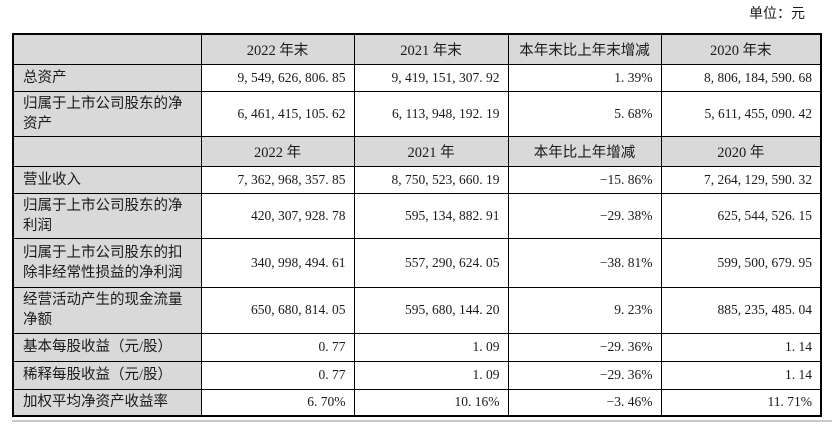 The image size is (835, 425). What do you see at coordinates (277, 402) in the screenshot?
I see `cell-2022: 6. 70%` at bounding box center [277, 402].